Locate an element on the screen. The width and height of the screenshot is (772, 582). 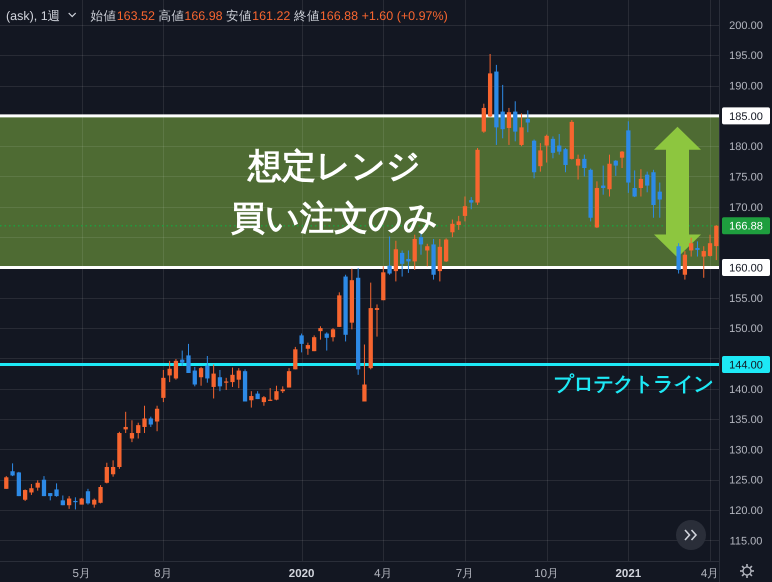
x-tick-label: 10月 is located at coordinates (547, 573).